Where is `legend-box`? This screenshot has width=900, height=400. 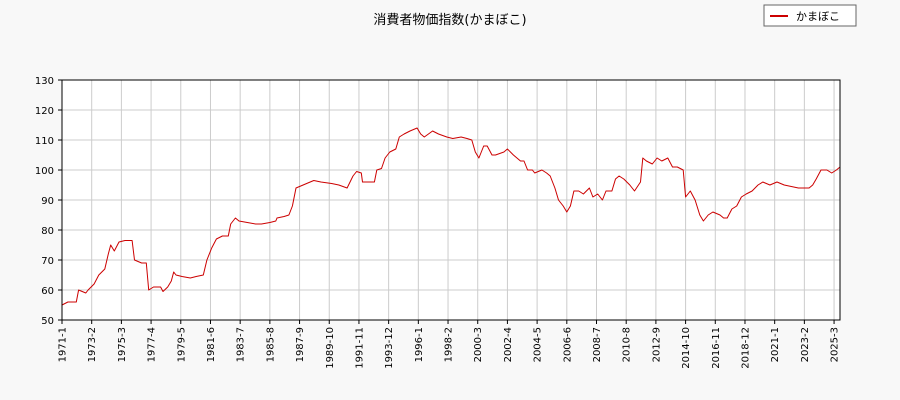 legend-box is located at coordinates (810, 15).